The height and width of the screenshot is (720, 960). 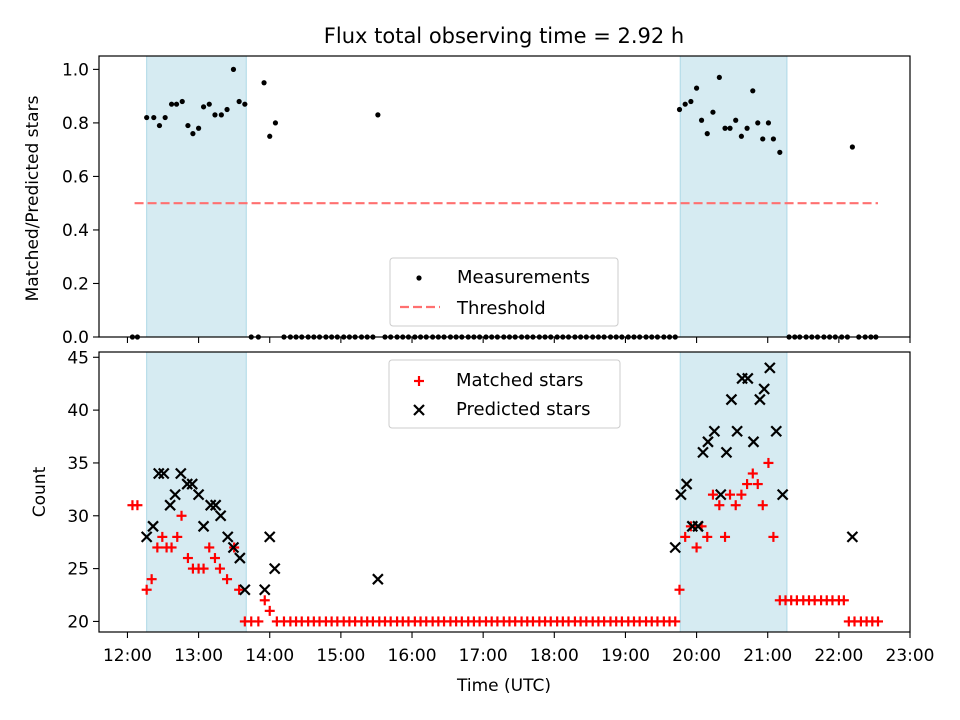 I want to click on top-x-ticks, so click(x=518, y=340).